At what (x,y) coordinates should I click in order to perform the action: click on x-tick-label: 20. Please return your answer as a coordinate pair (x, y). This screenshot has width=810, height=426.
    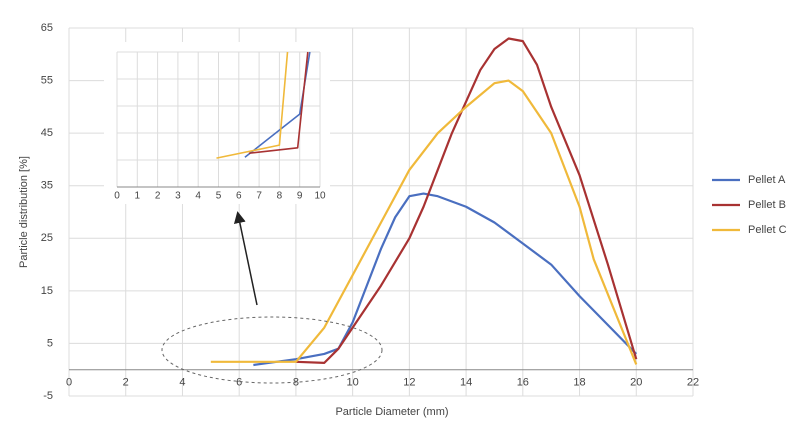
    Looking at the image, I should click on (636, 383).